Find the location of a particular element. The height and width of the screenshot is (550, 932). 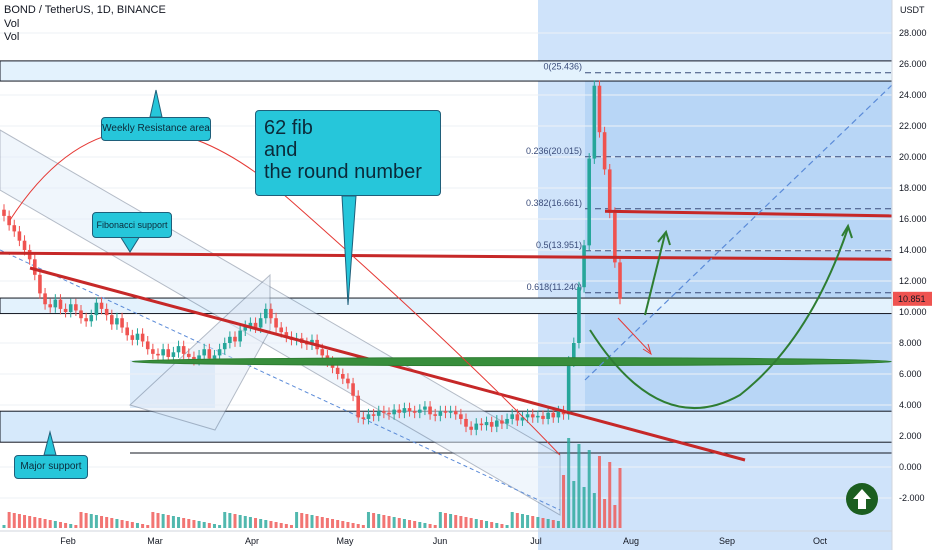

y-tick-label: 8.000 is located at coordinates (910, 343).